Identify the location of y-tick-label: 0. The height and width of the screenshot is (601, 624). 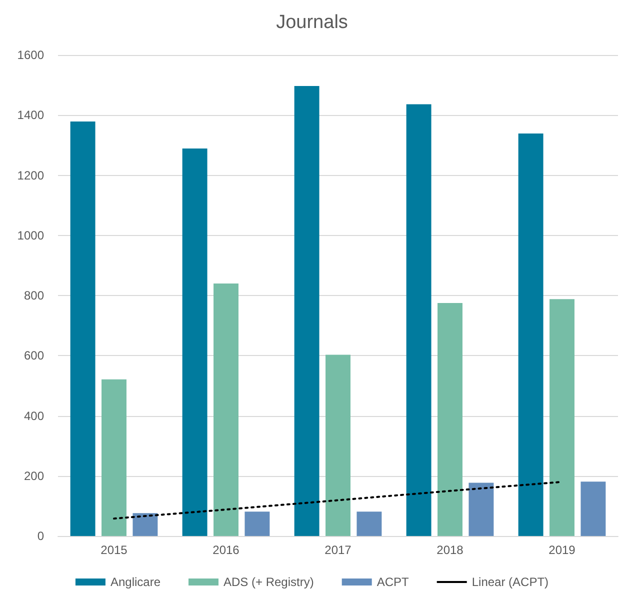
(40, 536).